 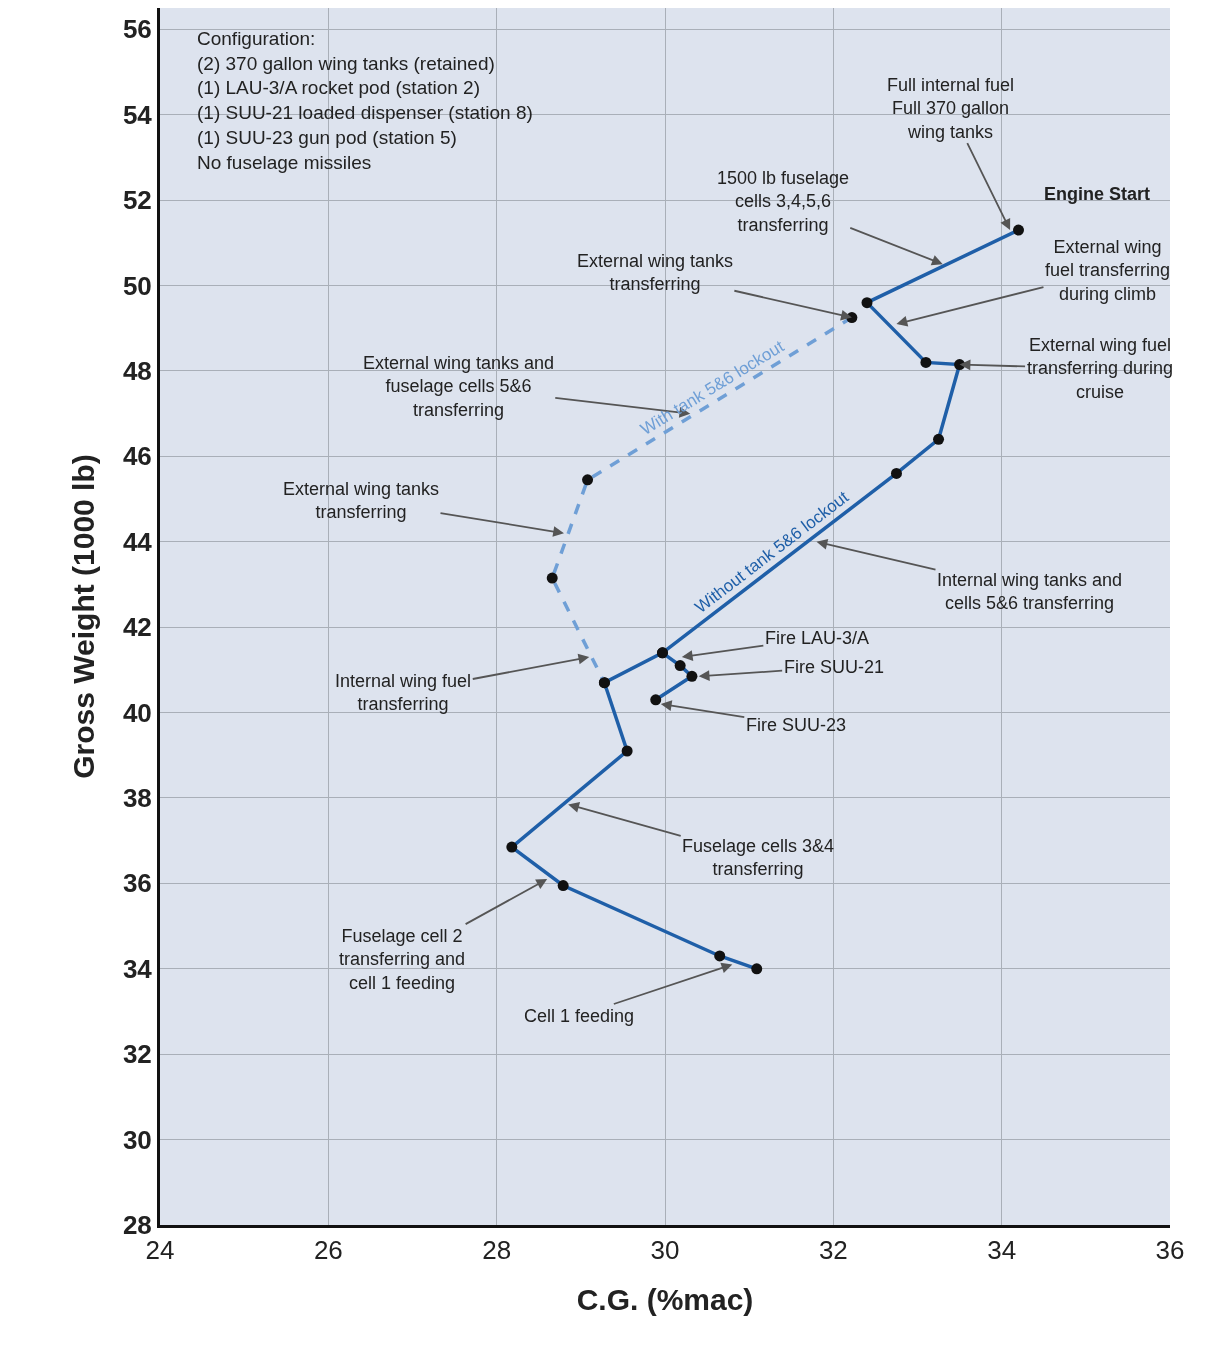 What do you see at coordinates (137, 627) in the screenshot?
I see `y-tick-label: 42` at bounding box center [137, 627].